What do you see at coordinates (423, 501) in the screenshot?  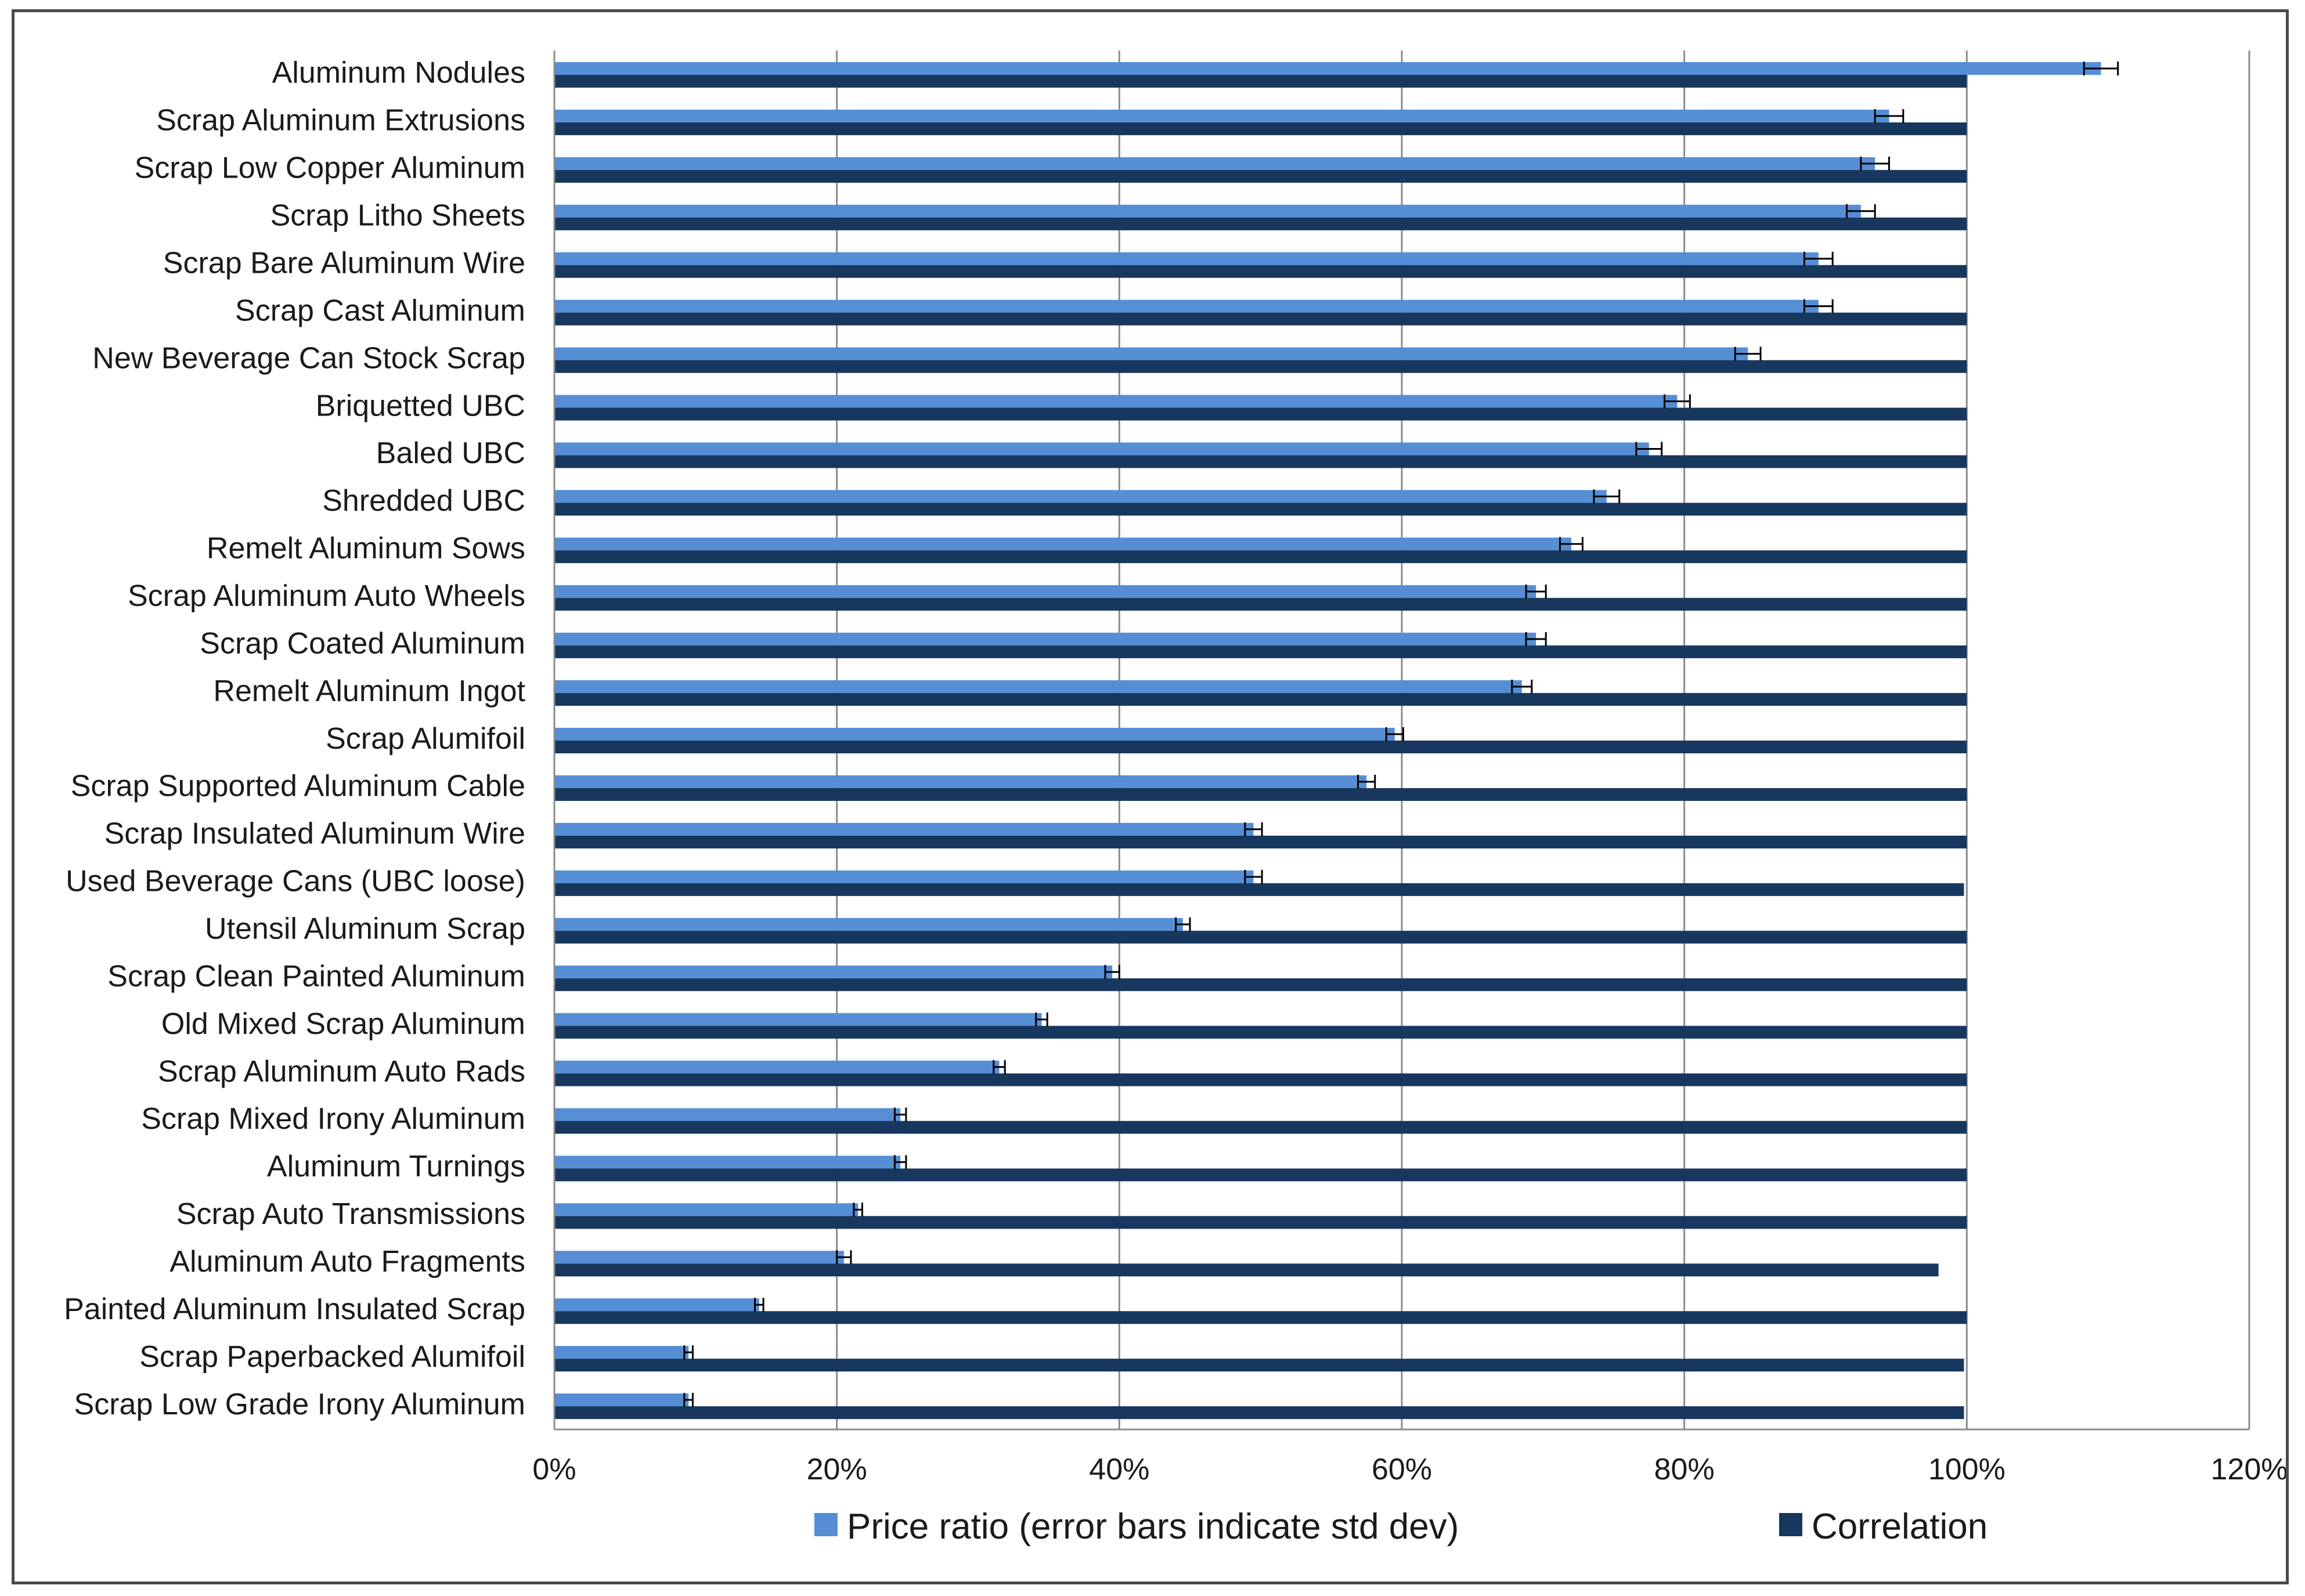 I see `category-label: Shredded UBC` at bounding box center [423, 501].